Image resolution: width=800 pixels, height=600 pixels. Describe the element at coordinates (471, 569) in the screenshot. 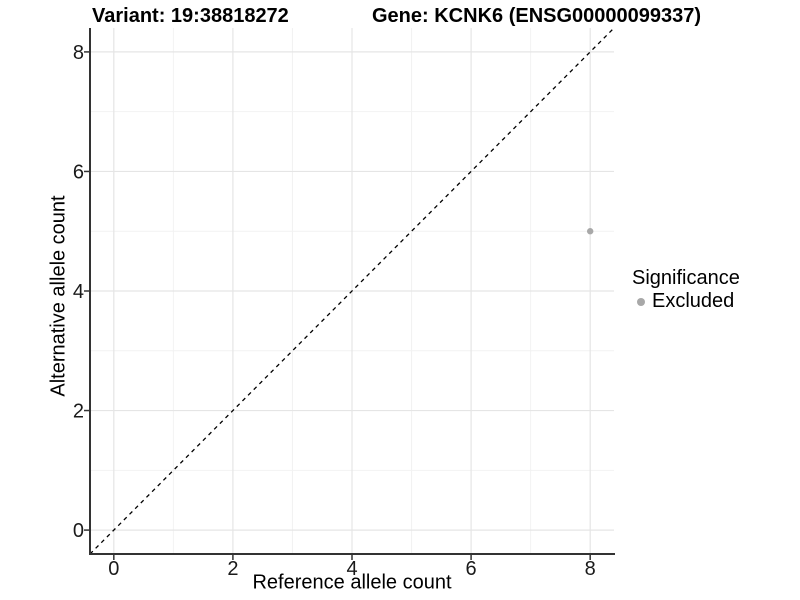

I see `x-tick-label: 6` at that location.